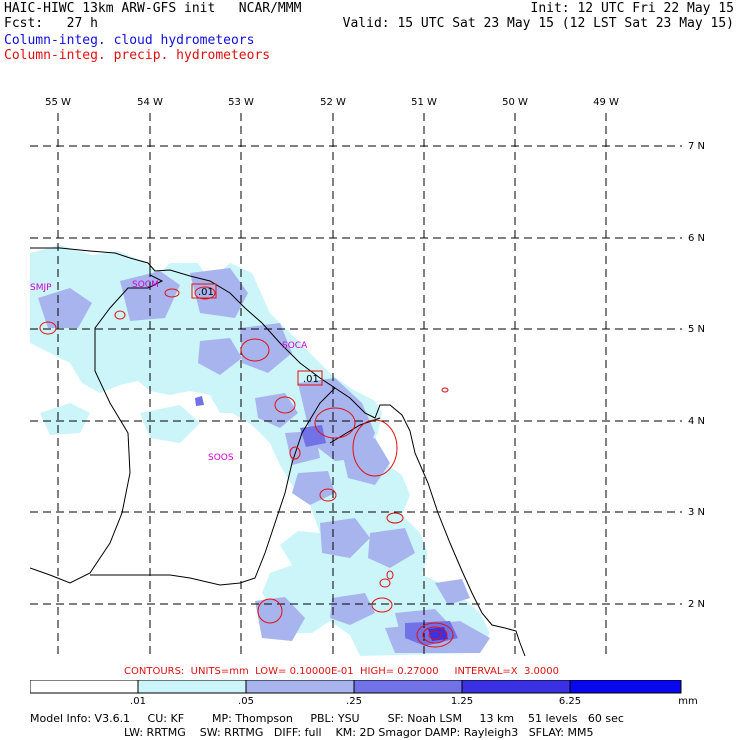  What do you see at coordinates (51, 23) in the screenshot?
I see `forecast-hour: Fcst: 27 h` at bounding box center [51, 23].